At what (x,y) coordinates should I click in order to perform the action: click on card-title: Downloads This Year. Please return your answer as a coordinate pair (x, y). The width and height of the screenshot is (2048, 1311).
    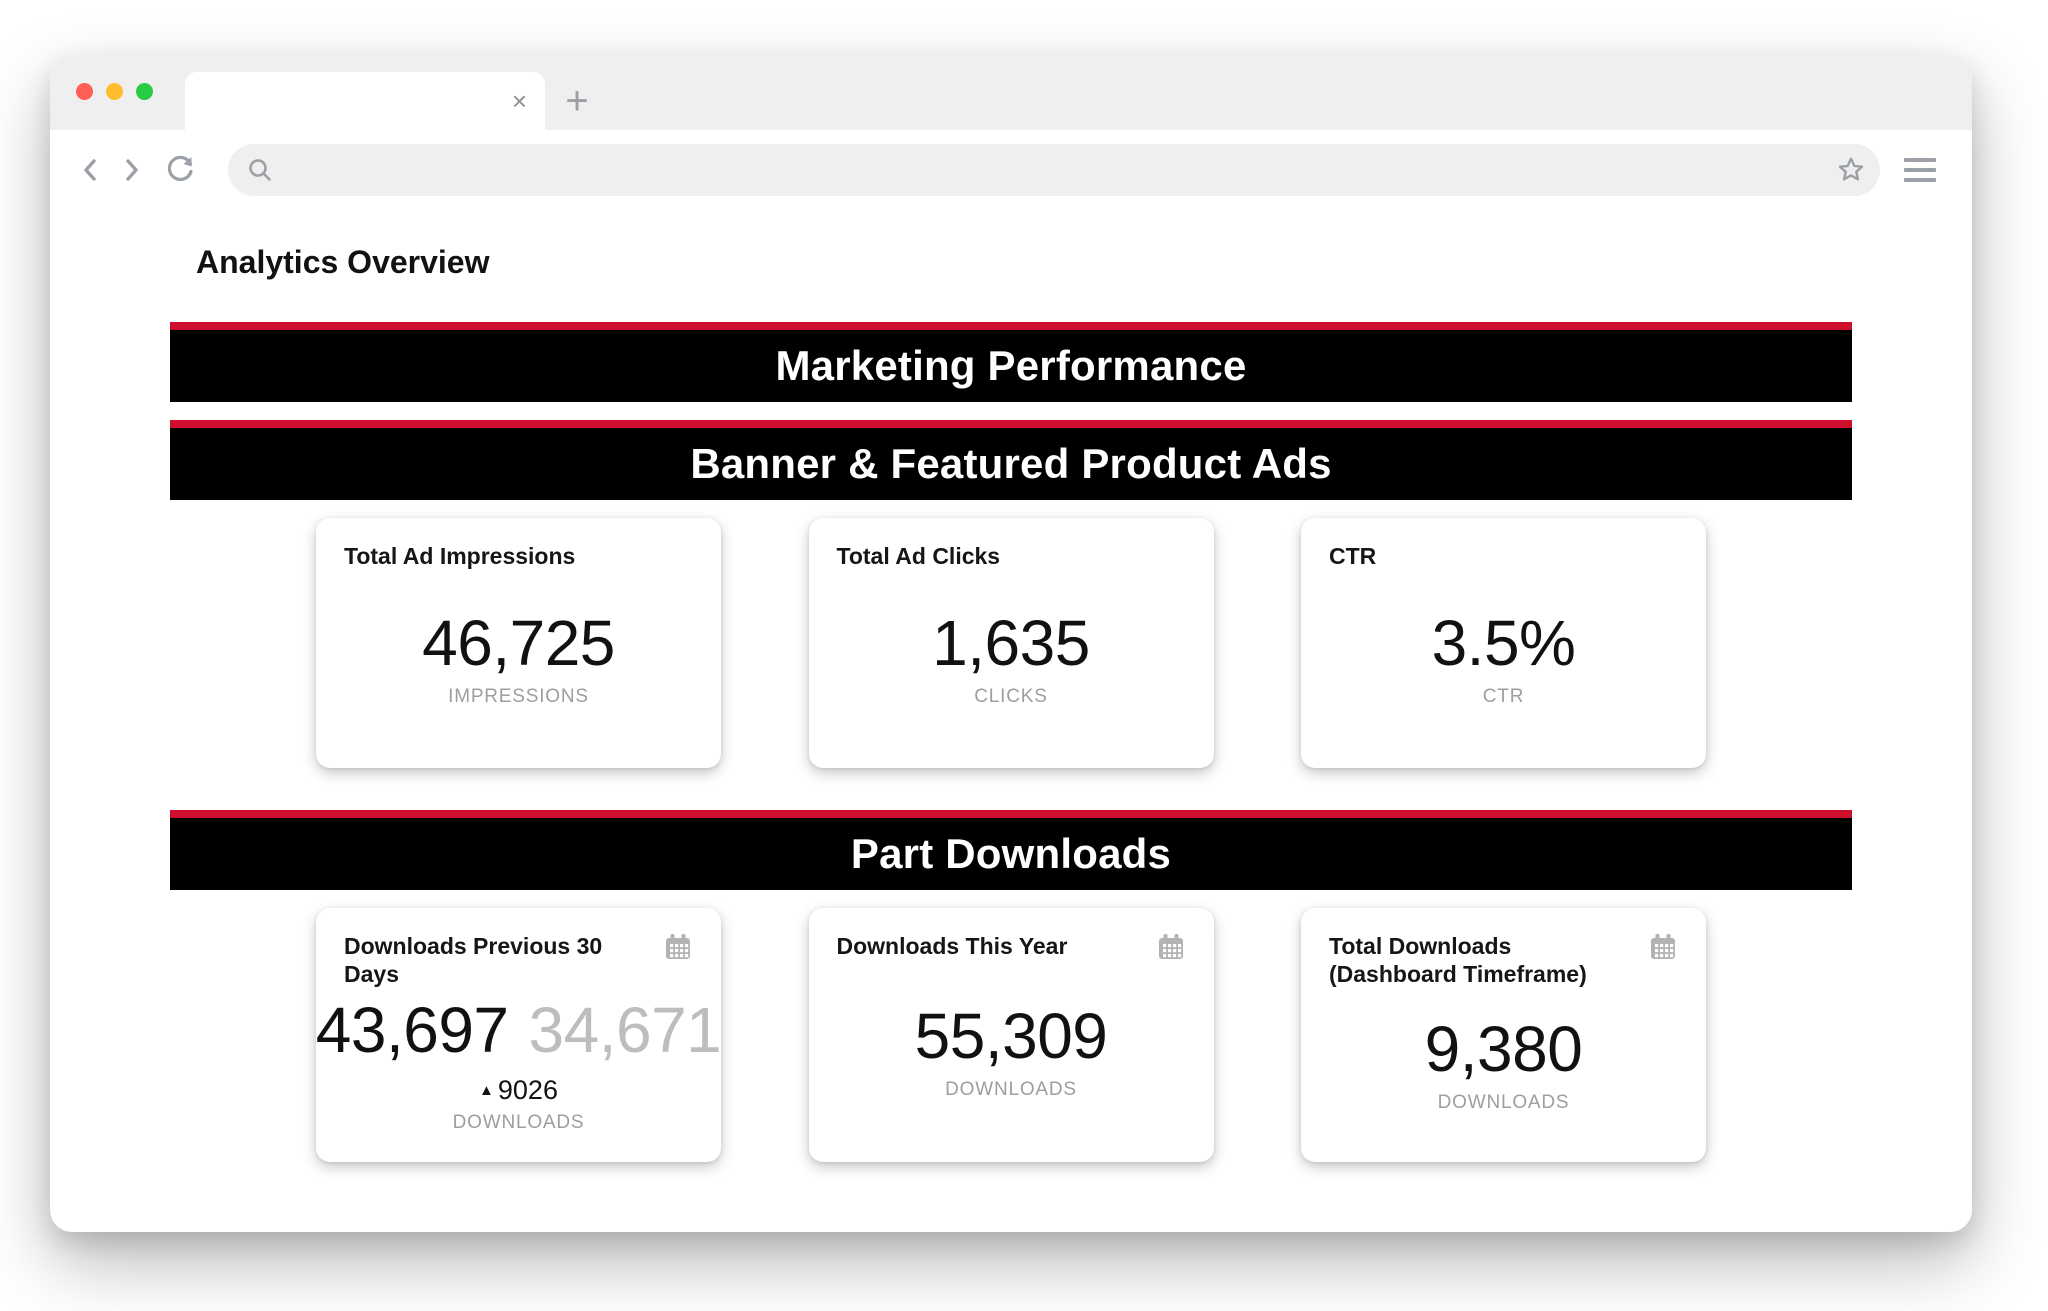
    Looking at the image, I should click on (952, 946).